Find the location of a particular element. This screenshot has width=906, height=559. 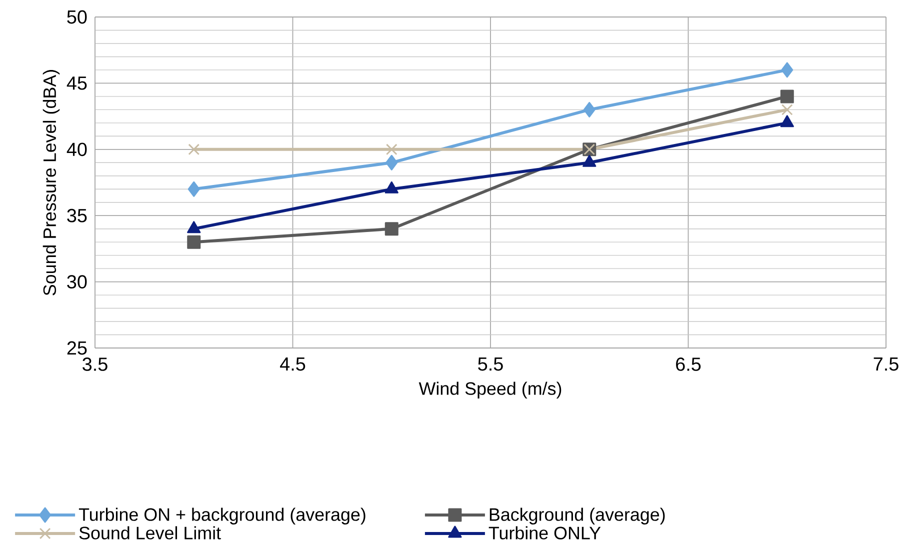

legend-label: Turbine ON + background (average) is located at coordinates (222, 516).